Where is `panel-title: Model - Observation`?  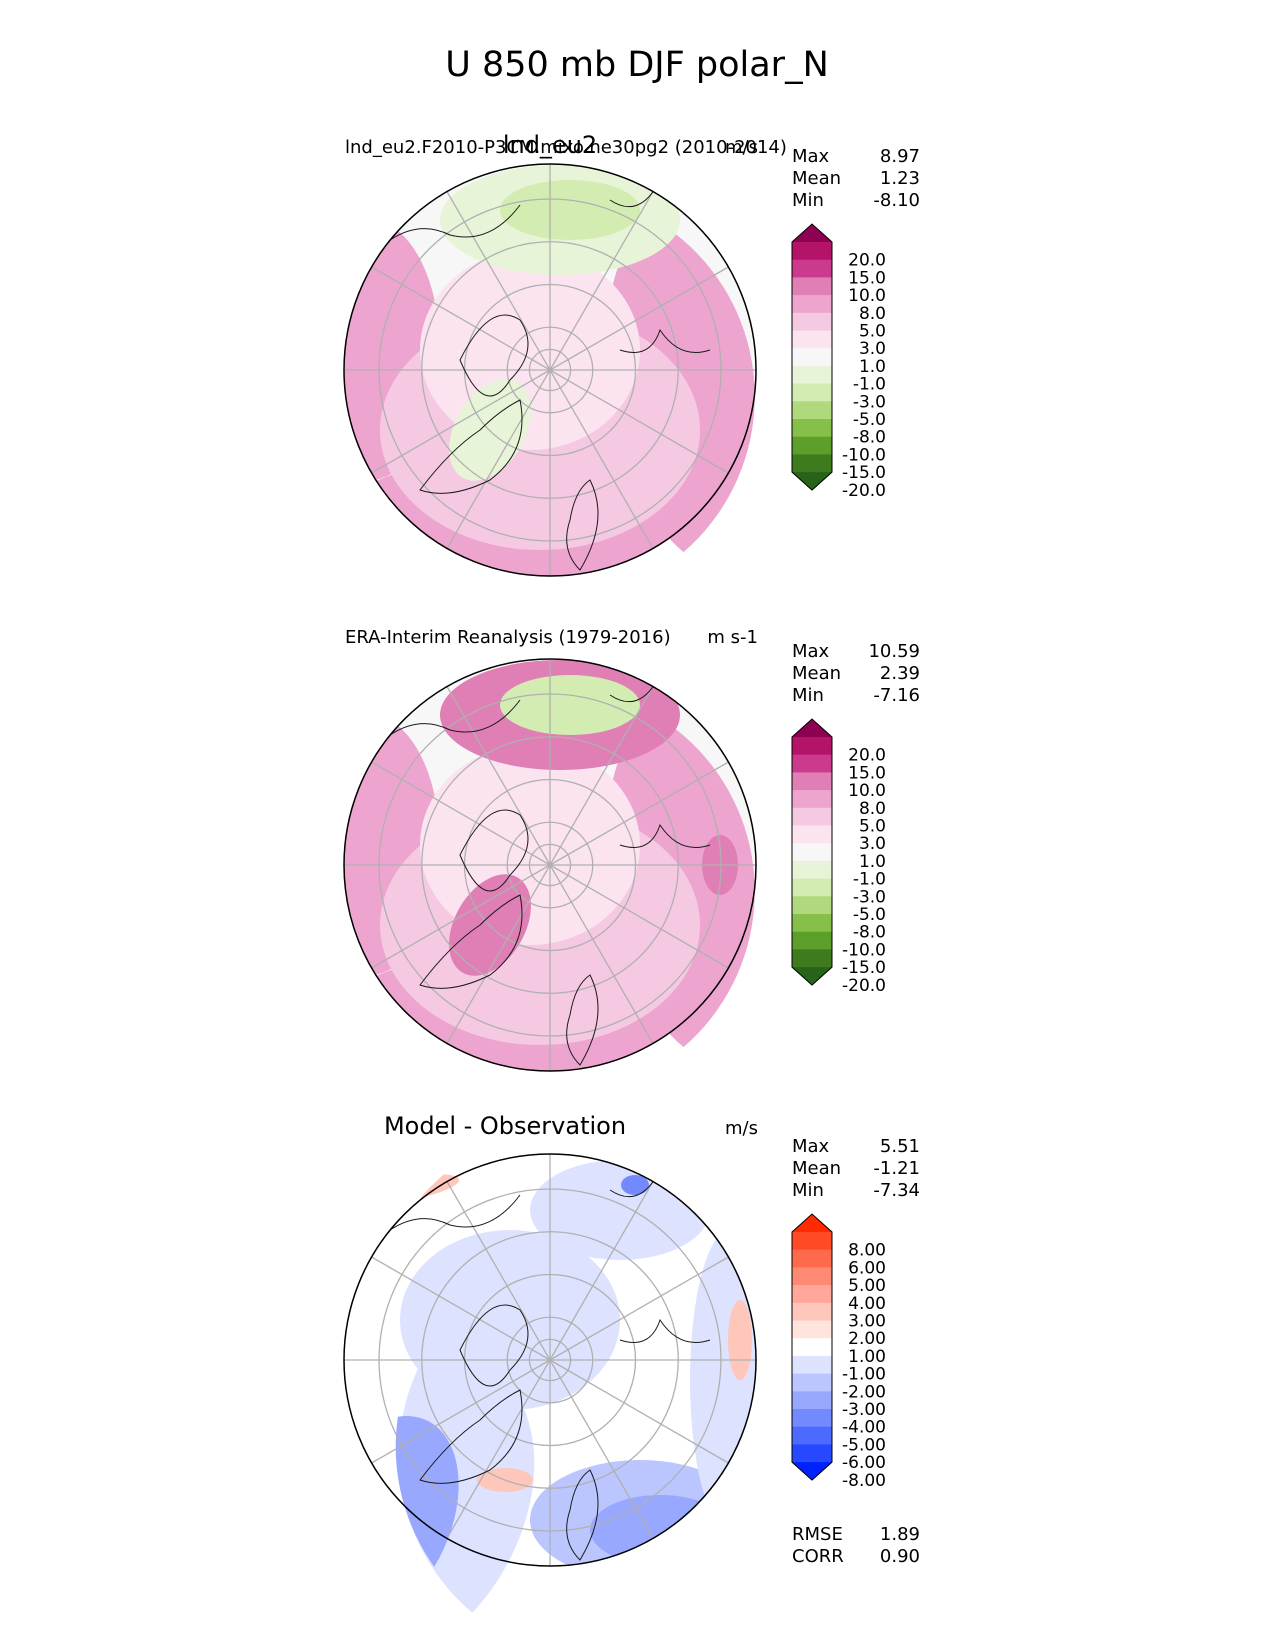
panel-title: Model - Observation is located at coordinates (505, 1126).